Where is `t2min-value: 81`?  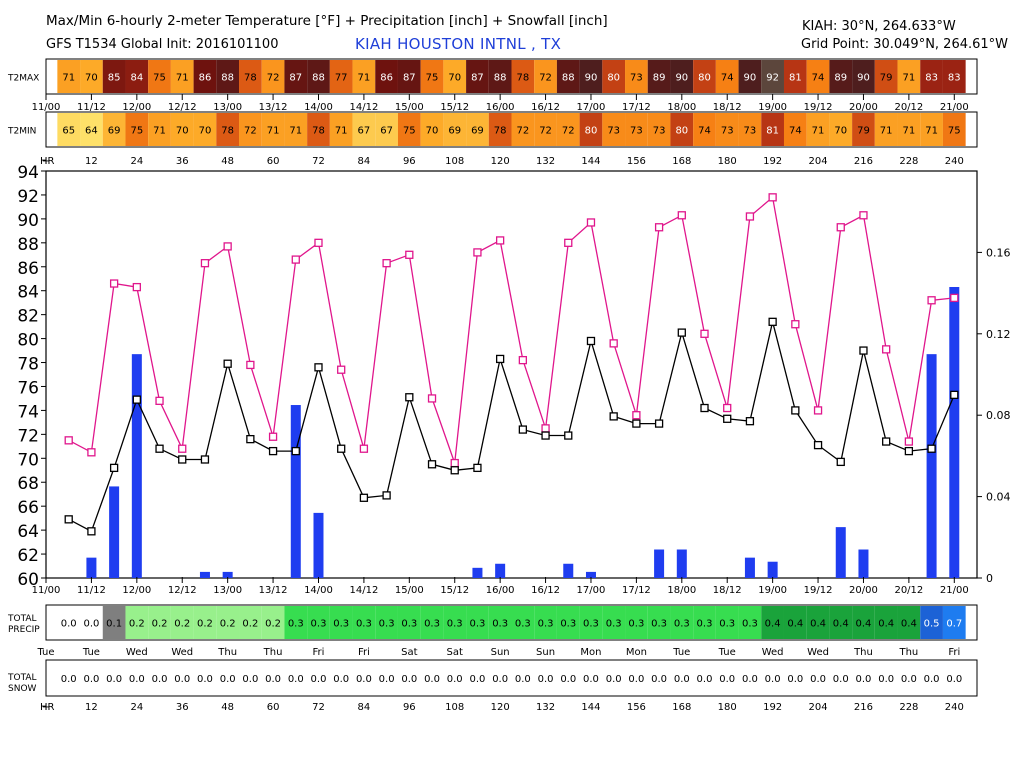
t2min-value: 81 is located at coordinates (772, 131).